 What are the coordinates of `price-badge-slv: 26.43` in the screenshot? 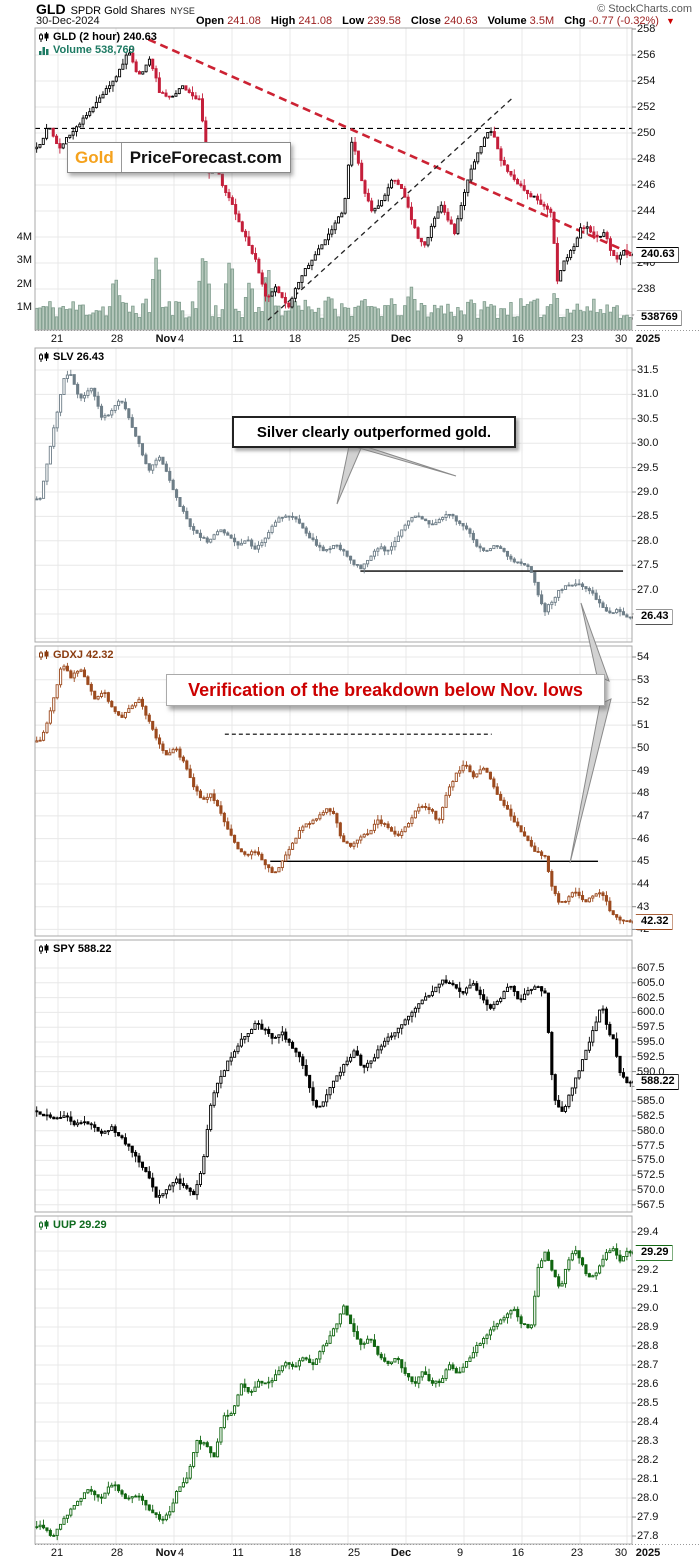 It's located at (652, 617).